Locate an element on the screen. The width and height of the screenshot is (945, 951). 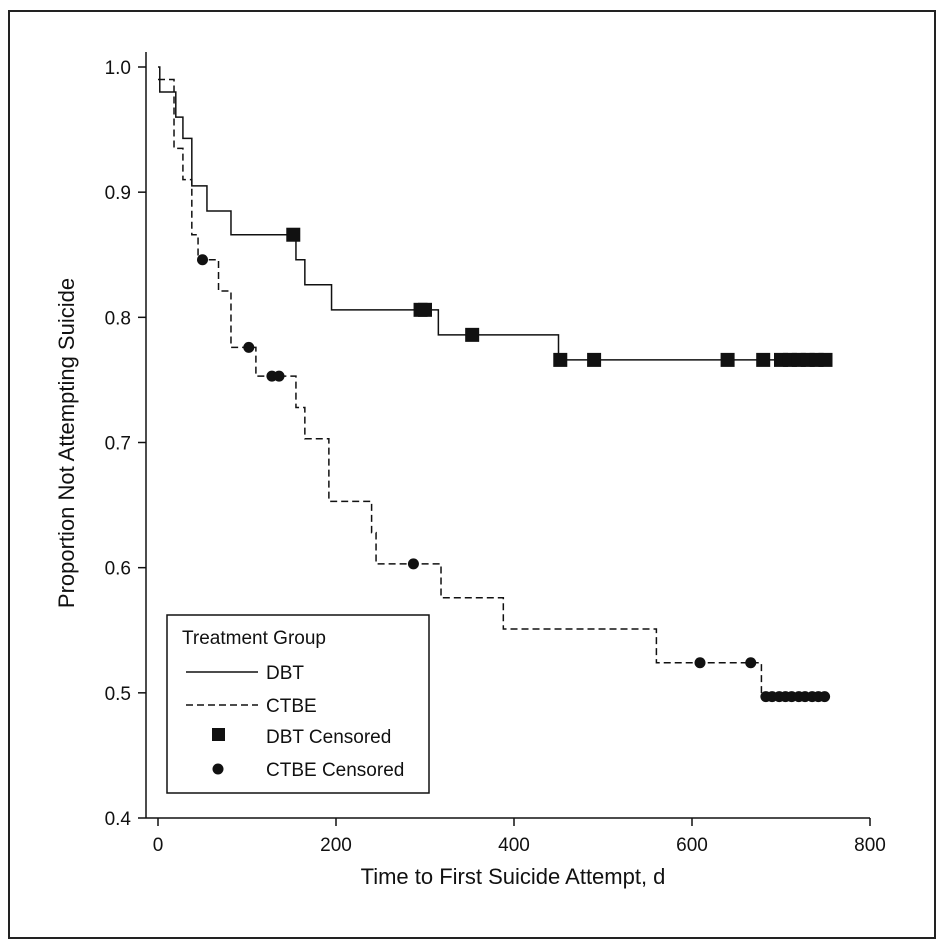
x-tick-label: 400 is located at coordinates (514, 845).